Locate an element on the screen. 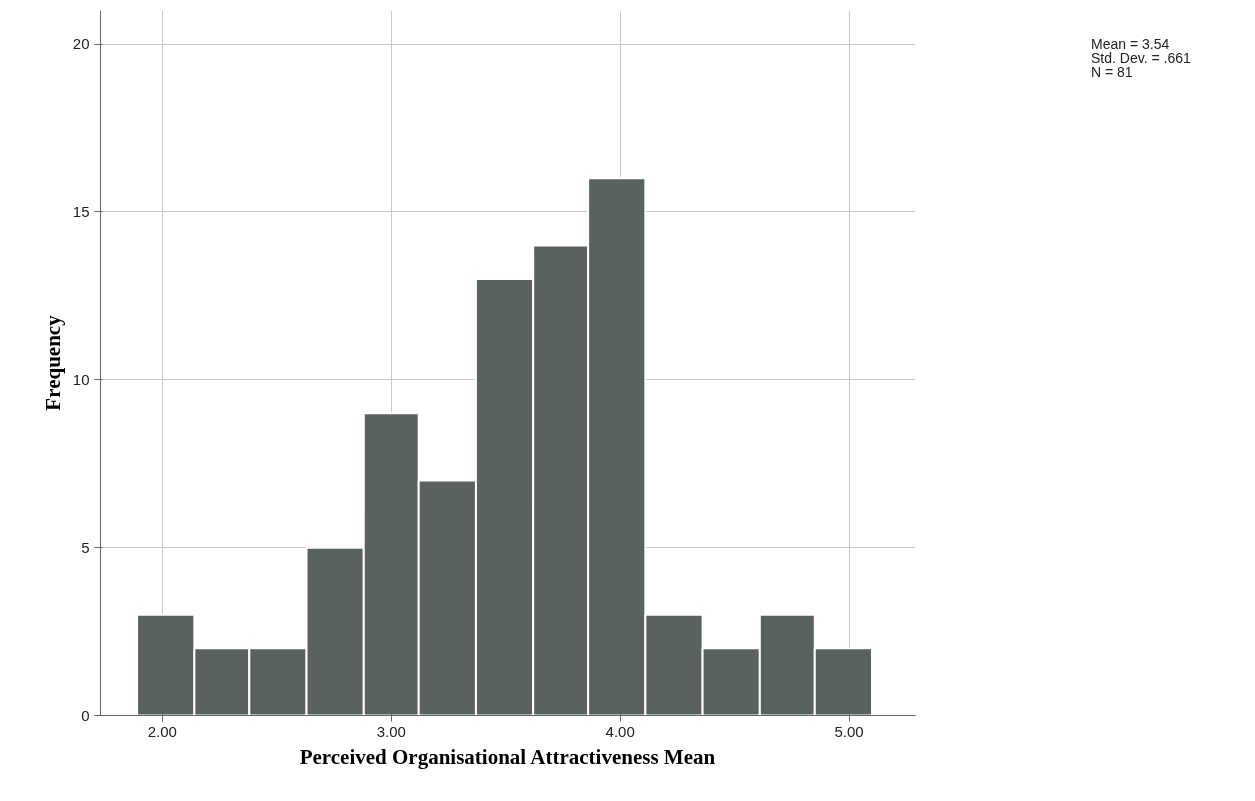  text: Mean = 3.54 is located at coordinates (1130, 44).